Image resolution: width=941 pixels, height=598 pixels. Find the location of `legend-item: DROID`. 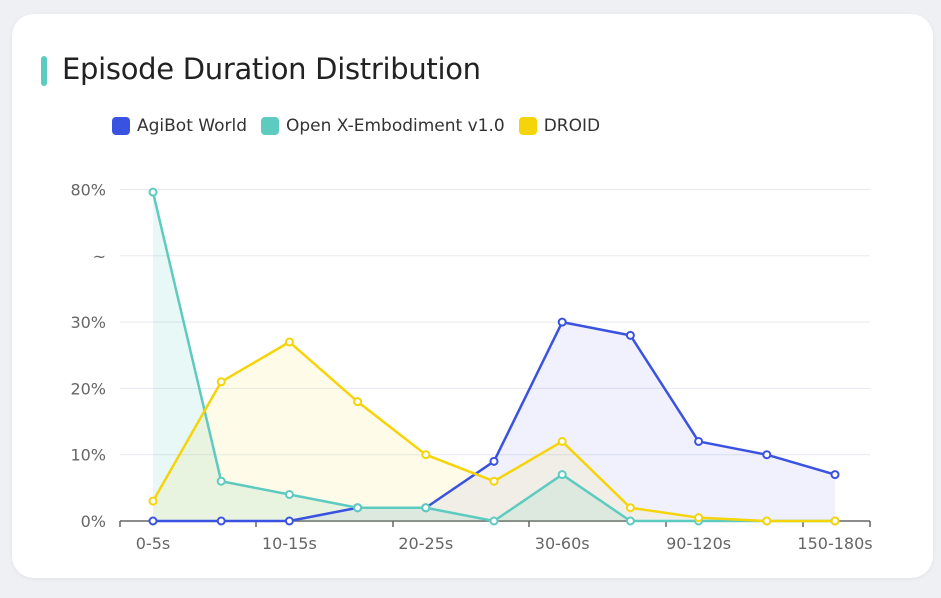

legend-item: DROID is located at coordinates (559, 126).